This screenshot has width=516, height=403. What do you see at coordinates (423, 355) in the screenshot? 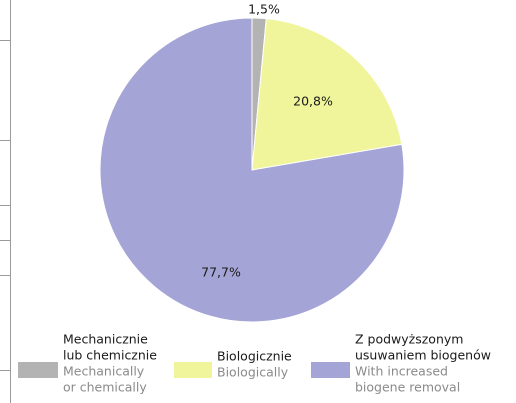
I see `legend-label: usuwaniem biogenów` at bounding box center [423, 355].